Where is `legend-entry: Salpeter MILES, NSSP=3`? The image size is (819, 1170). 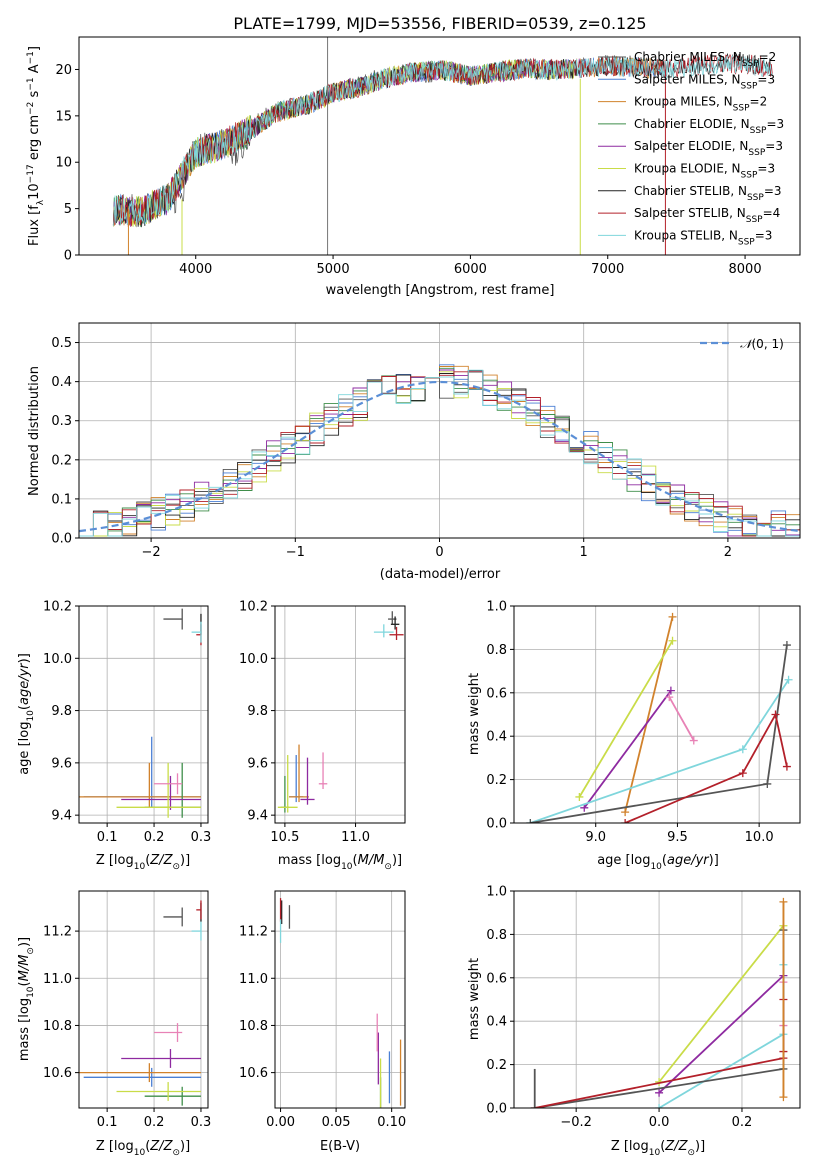
legend-entry: Salpeter MILES, NSSP=3 is located at coordinates (704, 81).